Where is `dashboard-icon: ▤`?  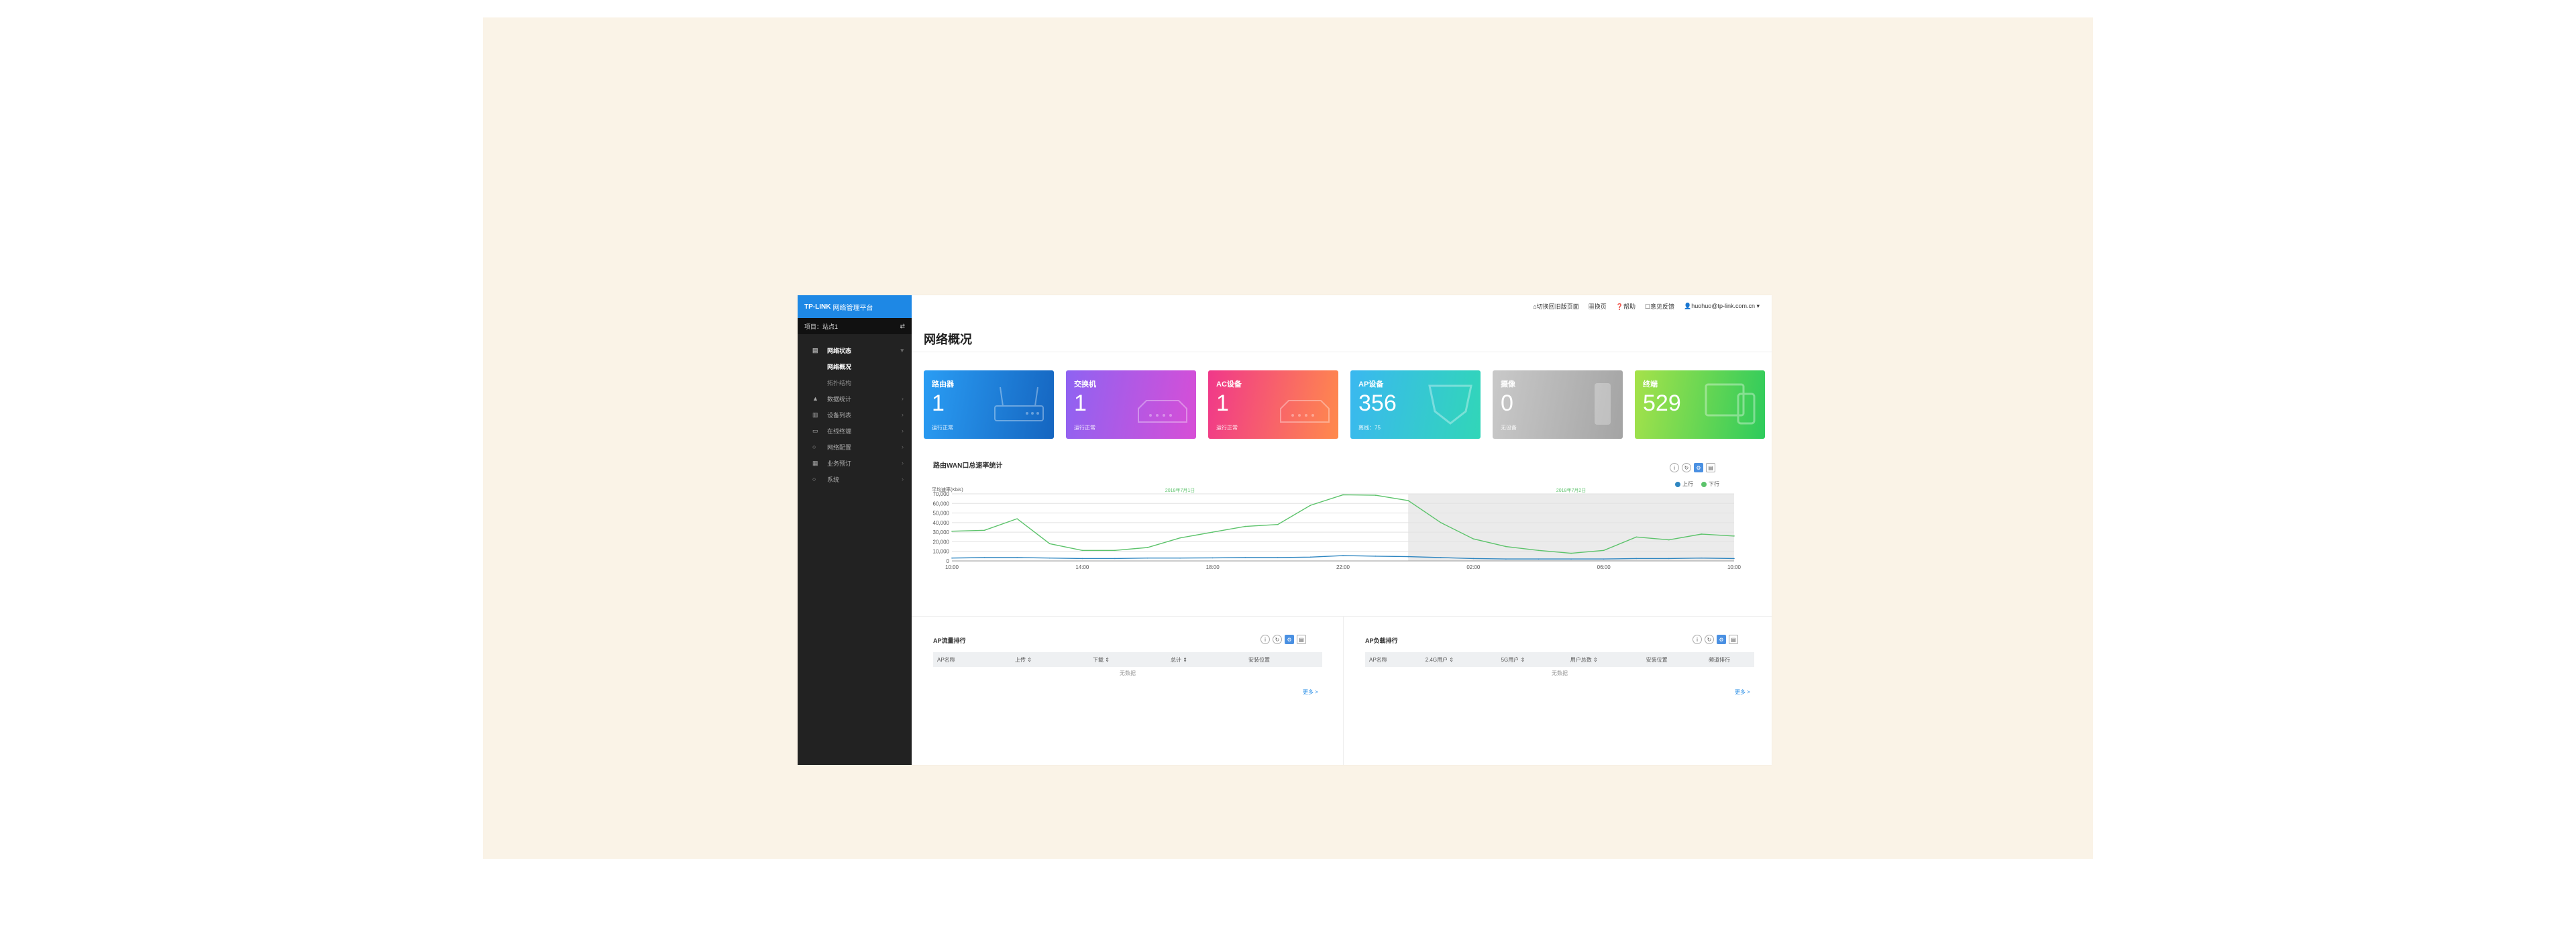
dashboard-icon: ▤ is located at coordinates (815, 350).